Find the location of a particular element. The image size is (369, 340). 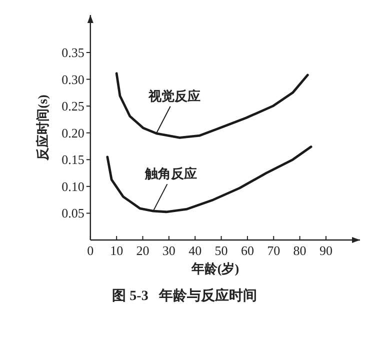

x-tick-label: 80 is located at coordinates (299, 250).